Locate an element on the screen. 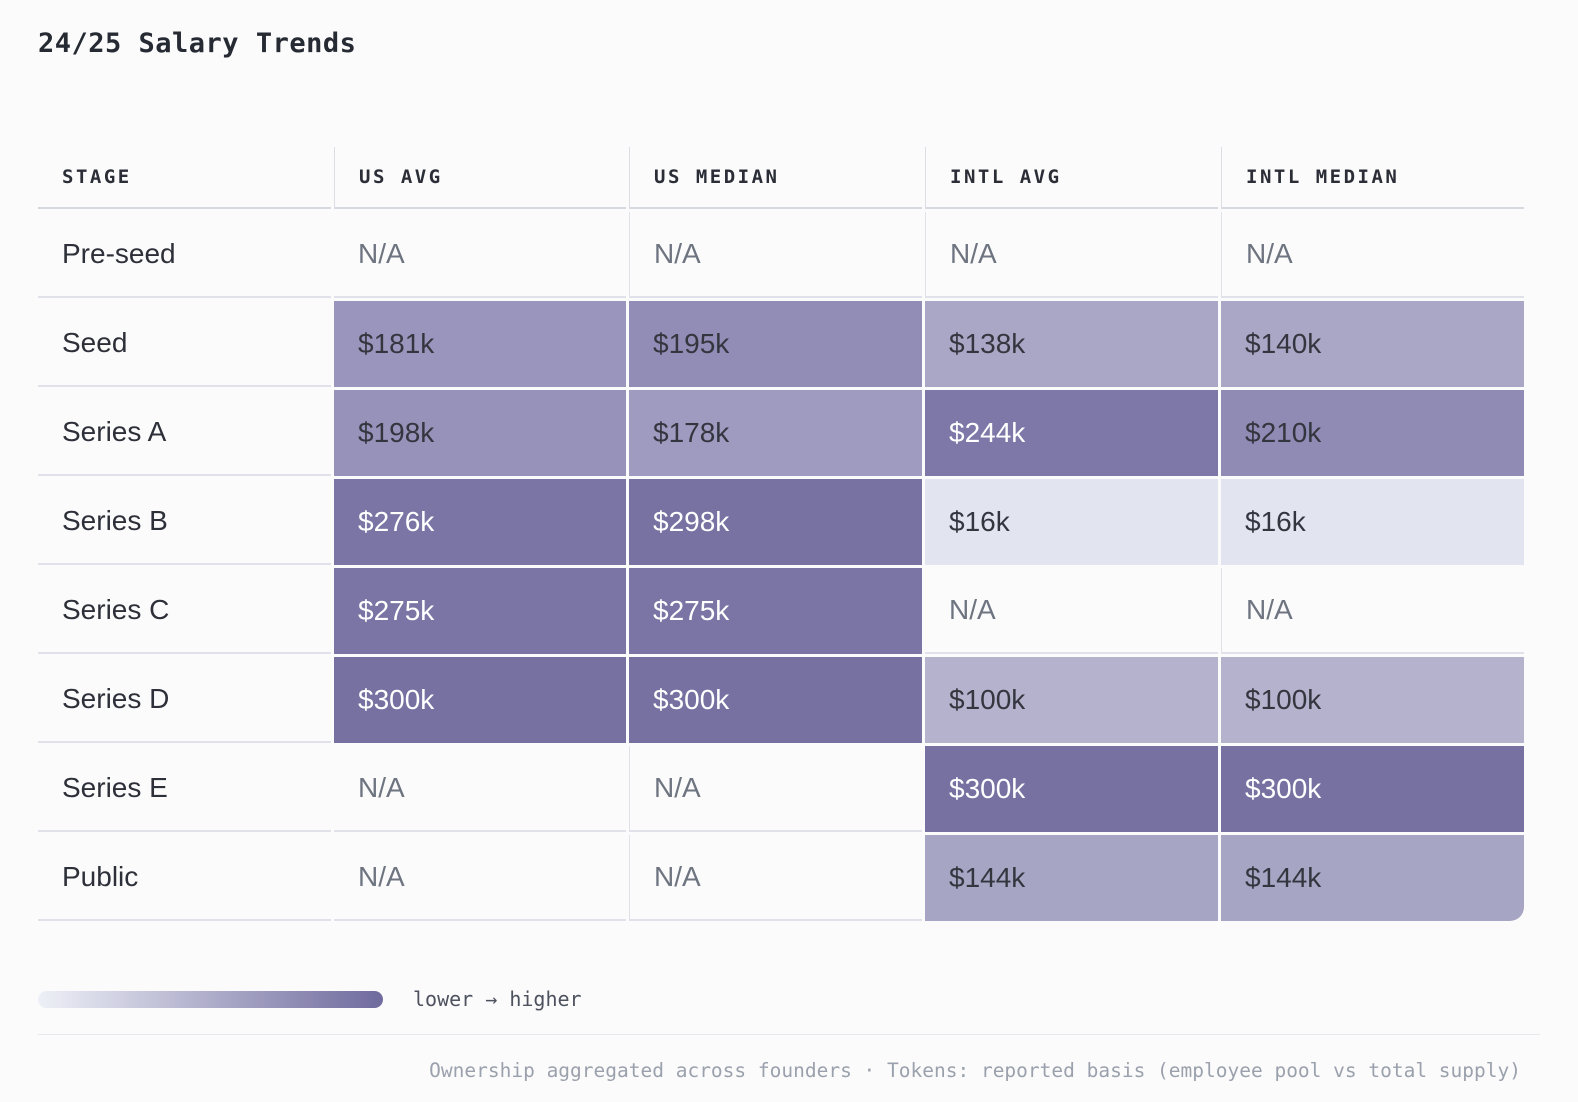  stage-cell: Series A is located at coordinates (184, 433).